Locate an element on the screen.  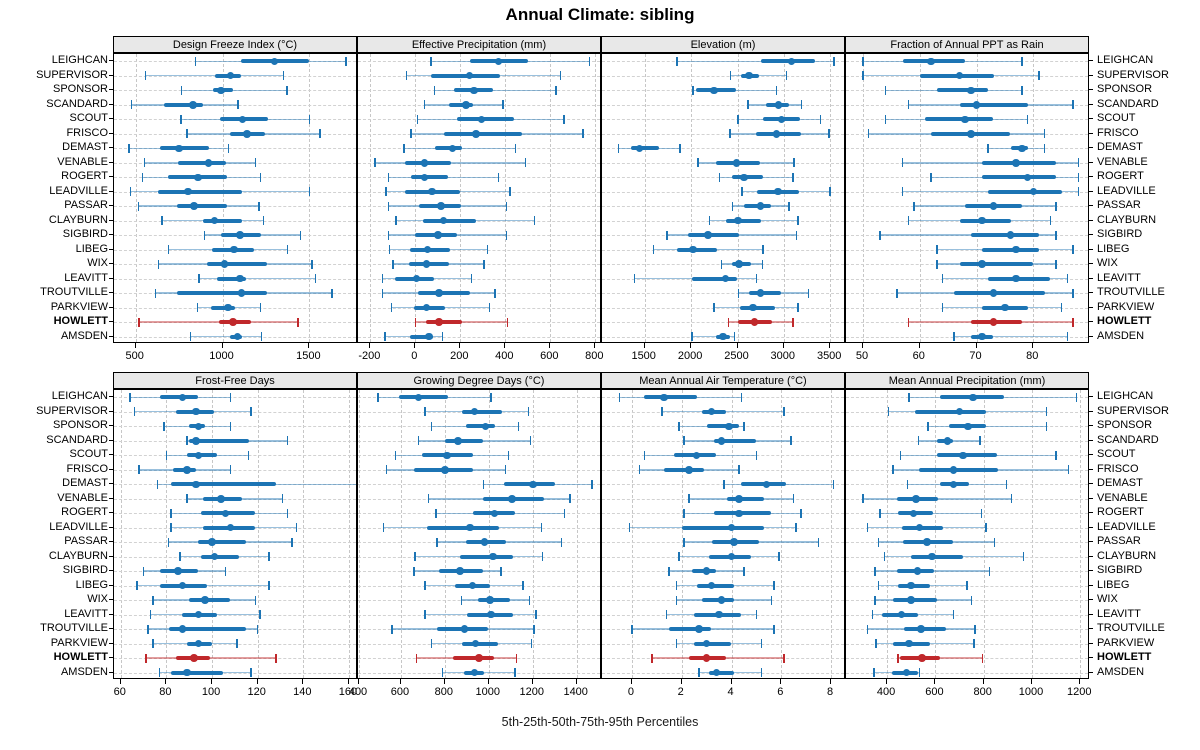
station-label-right: WIX is located at coordinates (1107, 599).